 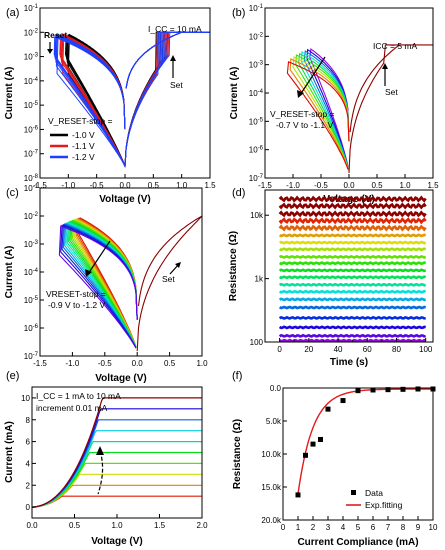 I want to click on y-tick-label: 10⁻⁵, so click(x=31, y=300).